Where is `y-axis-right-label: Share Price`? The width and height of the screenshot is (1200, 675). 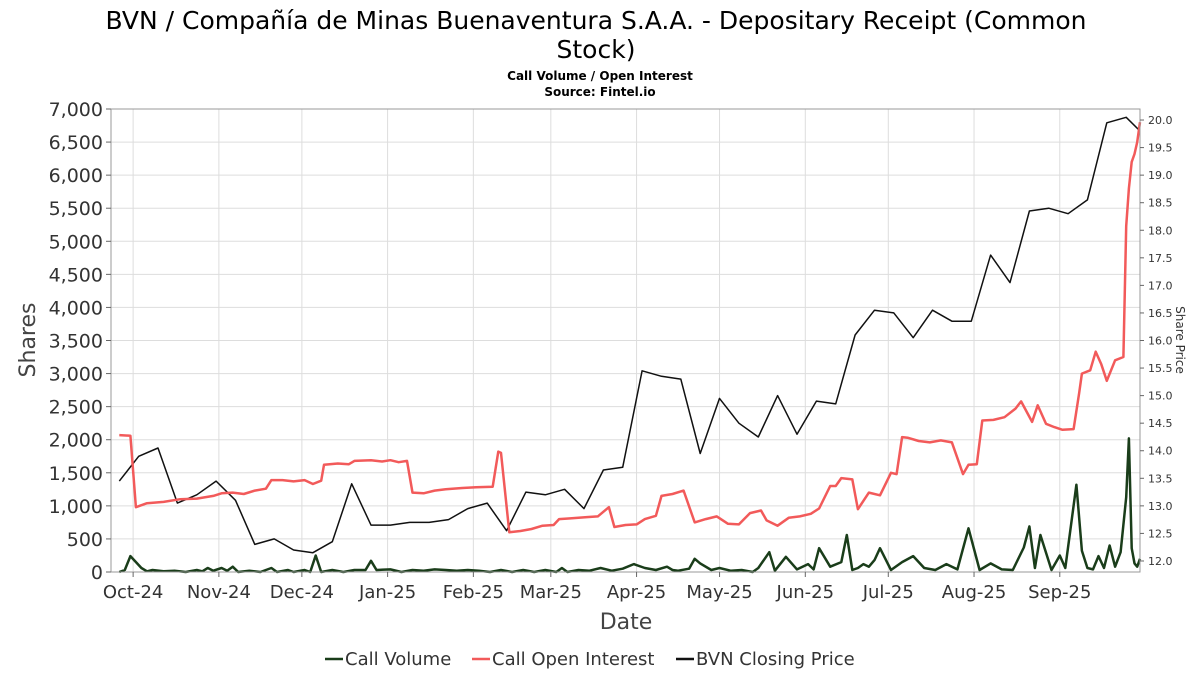 y-axis-right-label: Share Price is located at coordinates (1180, 340).